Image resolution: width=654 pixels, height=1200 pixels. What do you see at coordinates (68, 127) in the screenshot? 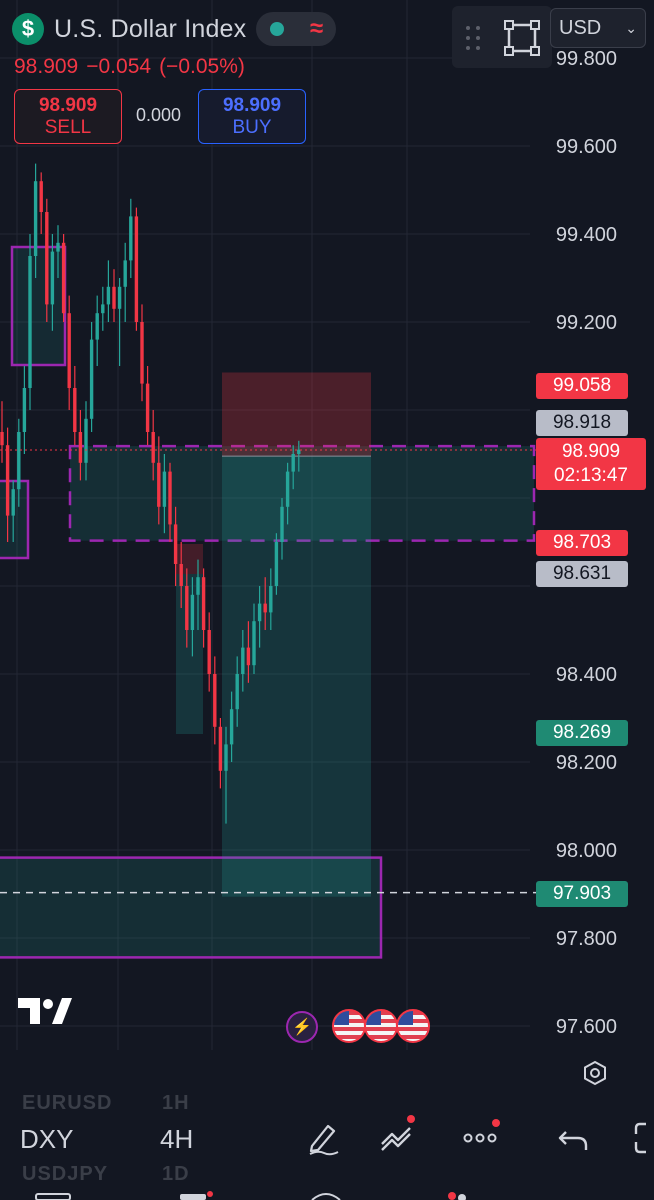
I see `sell-label: SELL` at bounding box center [68, 127].